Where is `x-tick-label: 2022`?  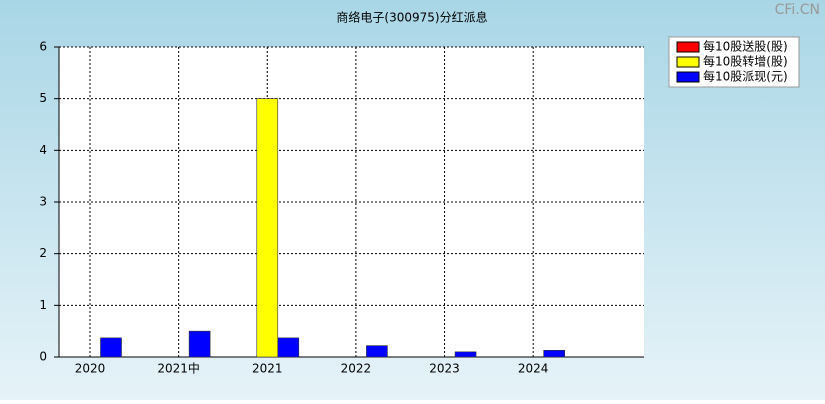
x-tick-label: 2022 is located at coordinates (356, 369).